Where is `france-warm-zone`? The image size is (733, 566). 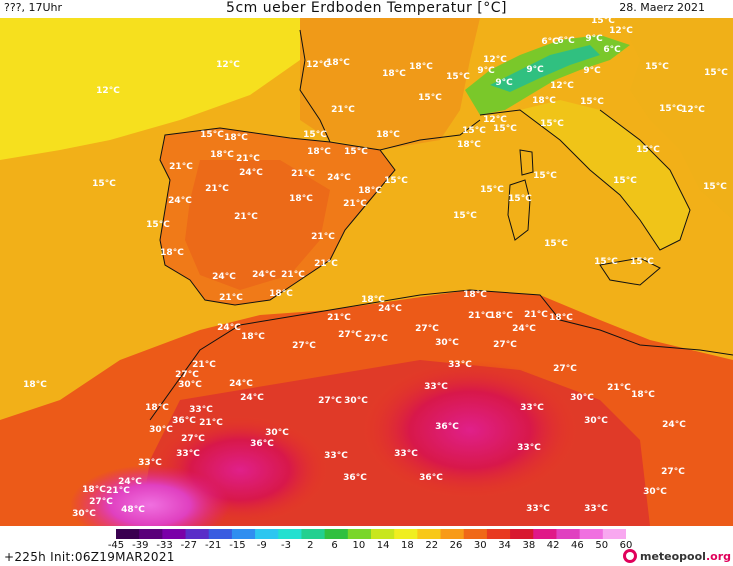 france-warm-zone is located at coordinates (390, 84).